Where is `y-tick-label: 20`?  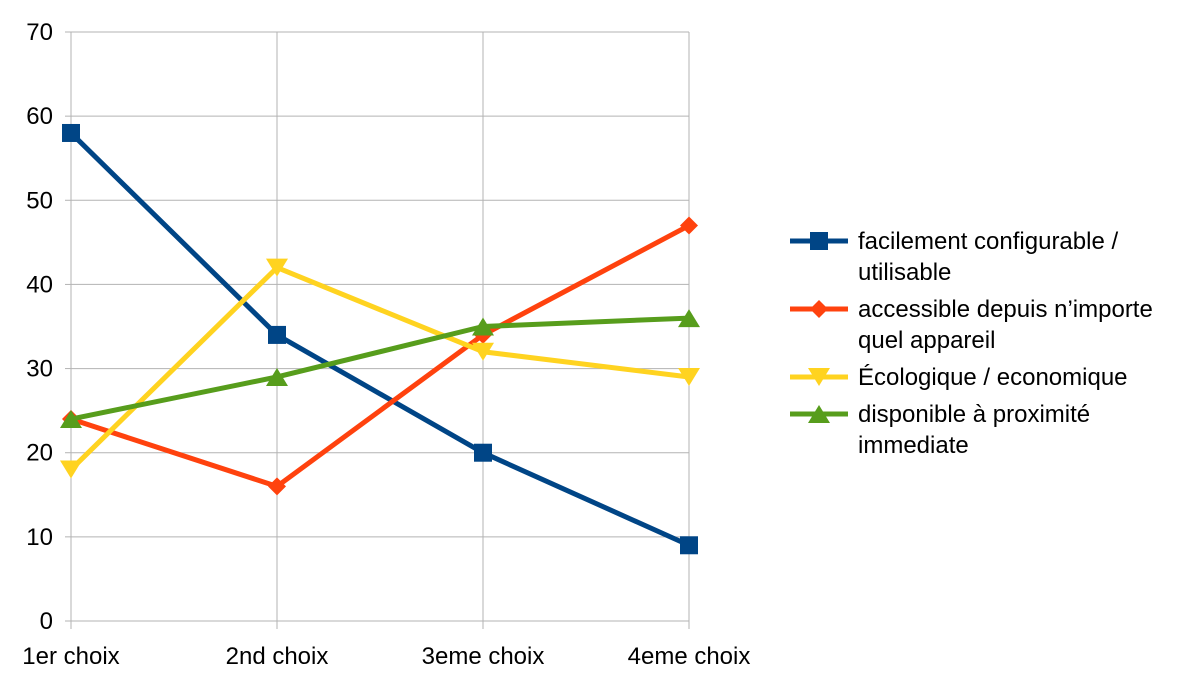 y-tick-label: 20 is located at coordinates (39, 453).